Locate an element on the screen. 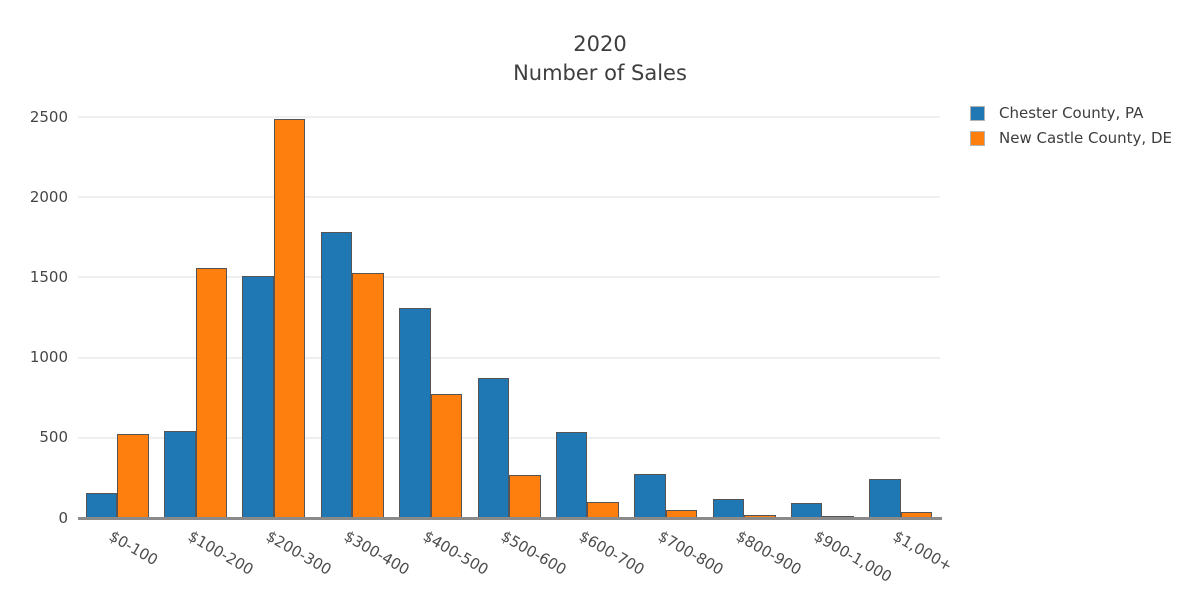 Image resolution: width=1200 pixels, height=600 pixels. y-tick-label-1000: 1000 is located at coordinates (48, 357).